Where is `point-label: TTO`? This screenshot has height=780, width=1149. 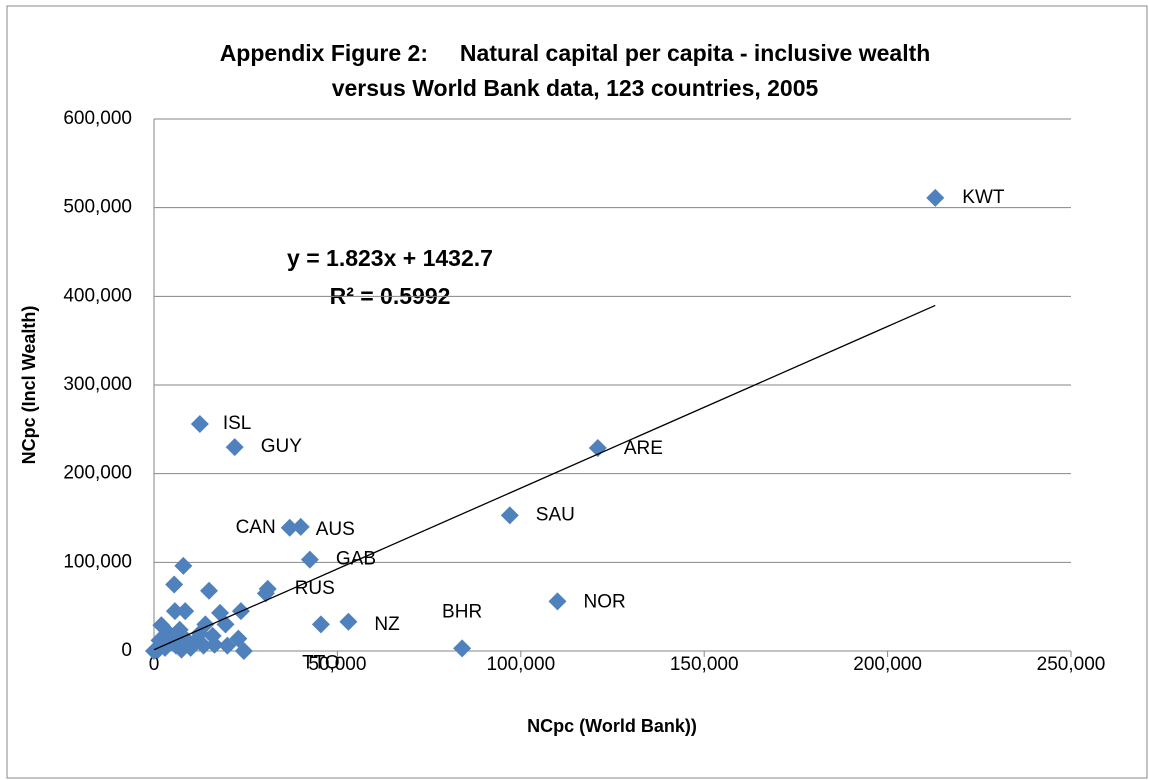
point-label: TTO is located at coordinates (321, 662).